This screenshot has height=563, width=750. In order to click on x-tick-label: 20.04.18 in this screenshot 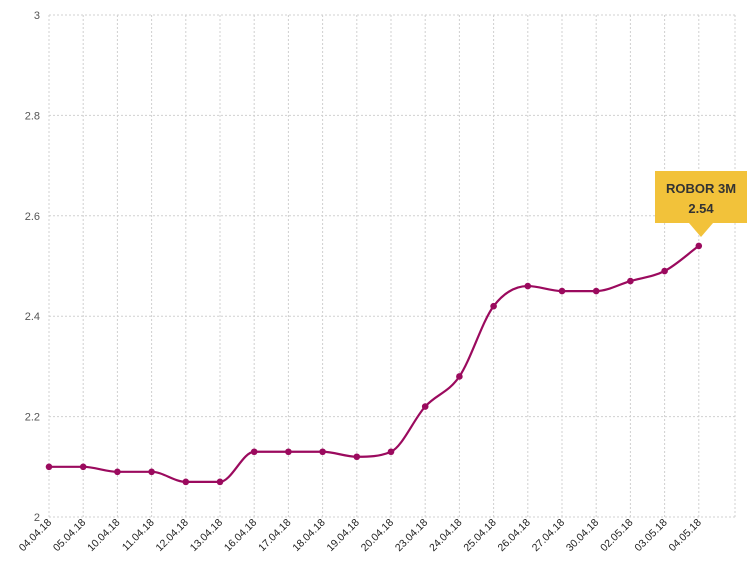, I will do `click(377, 535)`.